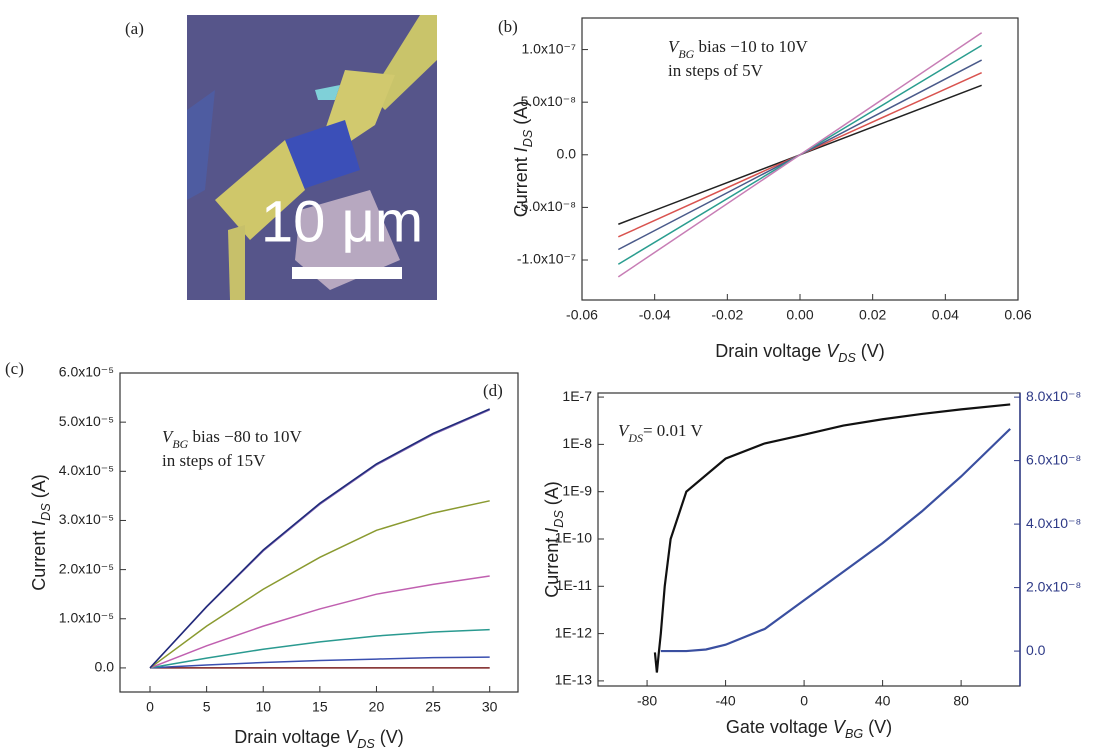 This screenshot has width=1095, height=751. I want to click on x-tick-label: 10, so click(263, 707).